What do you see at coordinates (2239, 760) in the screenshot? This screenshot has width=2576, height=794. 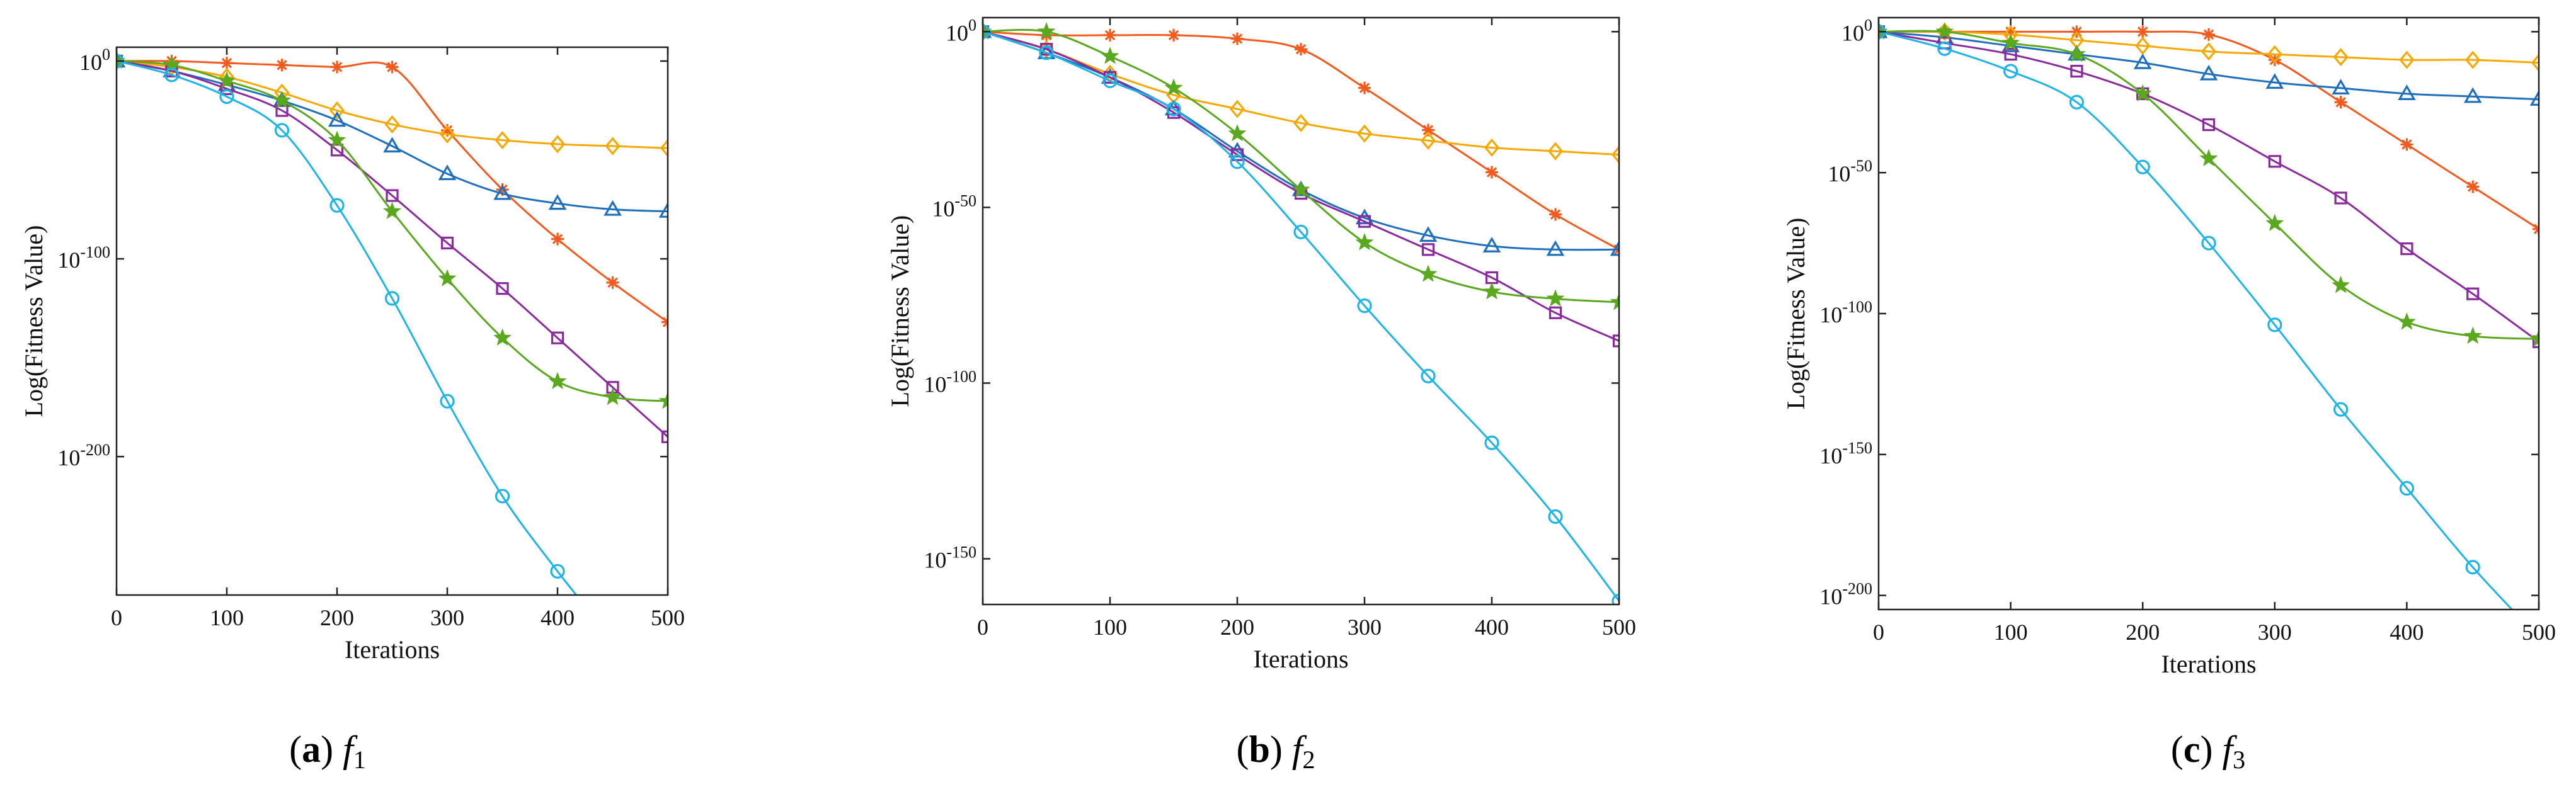 I see `caption-subscript: 3` at bounding box center [2239, 760].